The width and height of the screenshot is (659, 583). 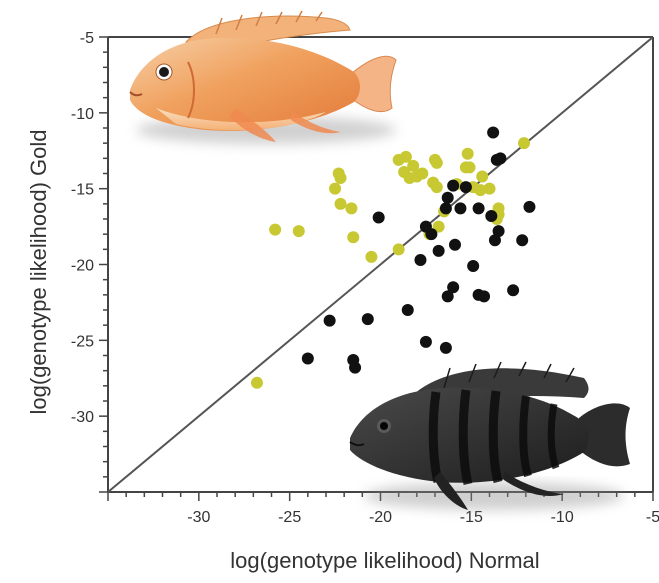 What do you see at coordinates (380, 517) in the screenshot?
I see `x-tick-label: -20` at bounding box center [380, 517].